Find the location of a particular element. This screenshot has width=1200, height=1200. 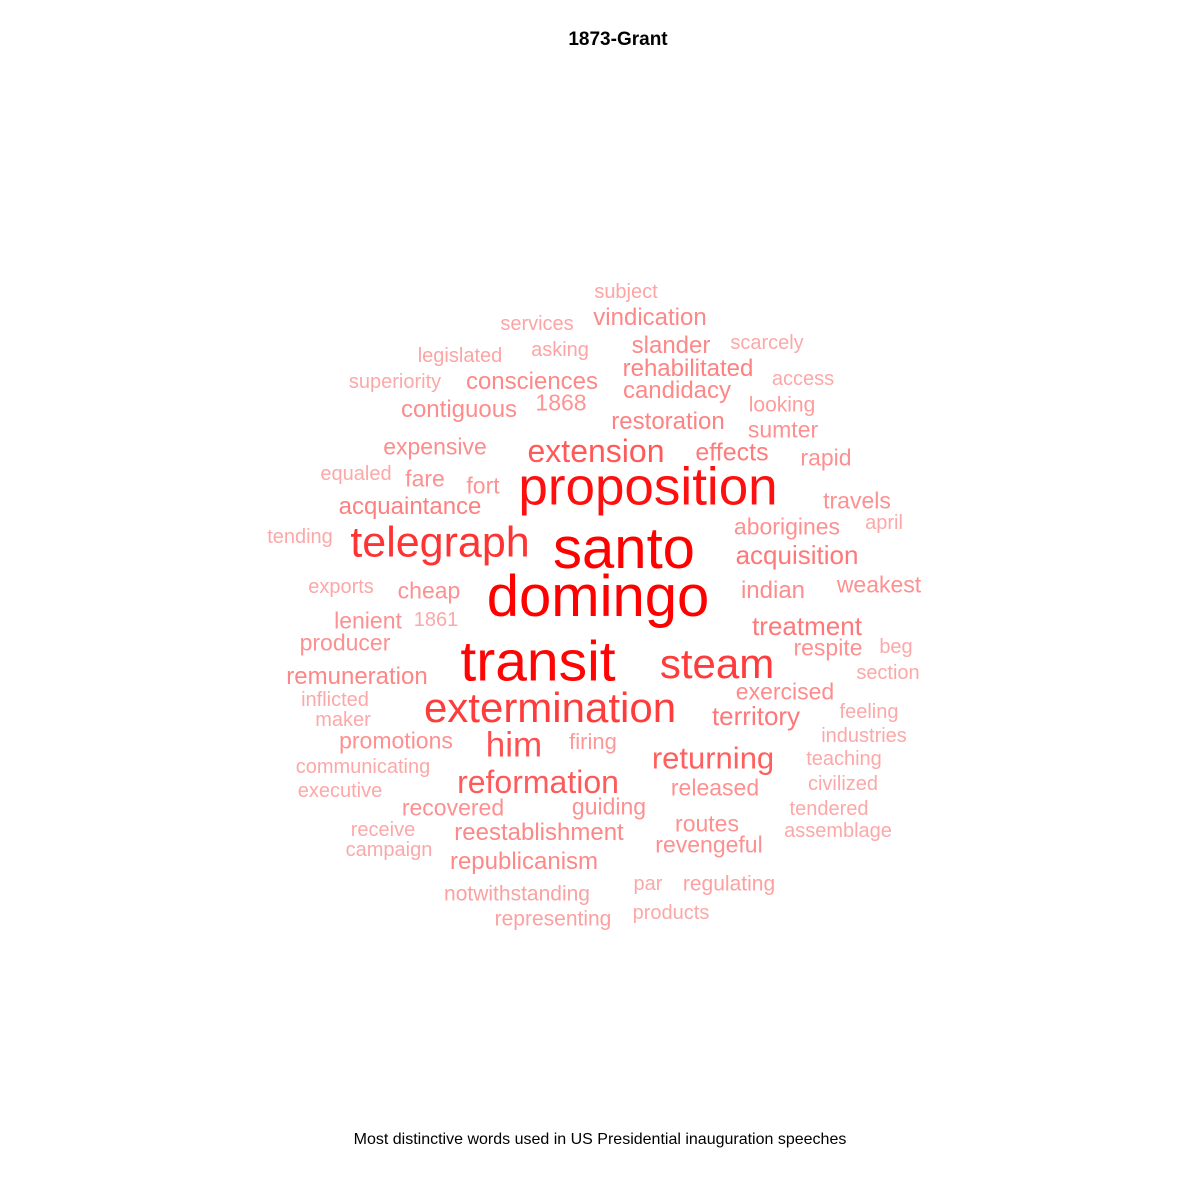

cloud-word: april is located at coordinates (884, 523).